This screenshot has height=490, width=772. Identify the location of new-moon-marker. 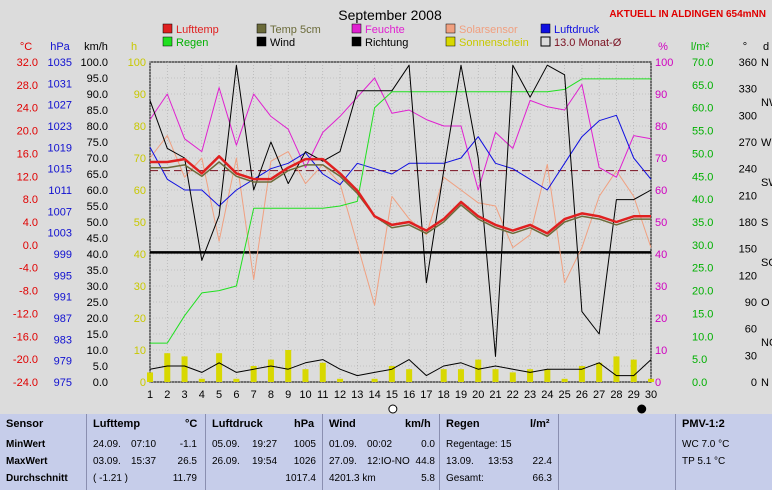
(642, 409).